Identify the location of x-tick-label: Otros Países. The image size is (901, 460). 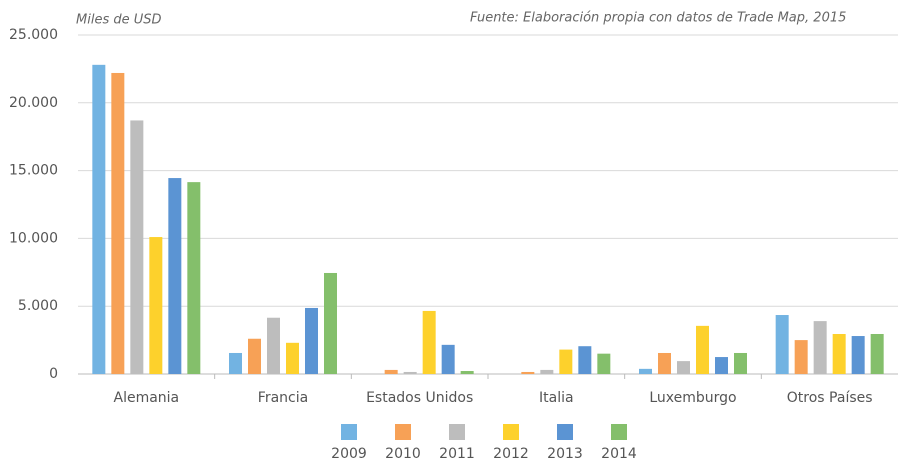
(830, 398).